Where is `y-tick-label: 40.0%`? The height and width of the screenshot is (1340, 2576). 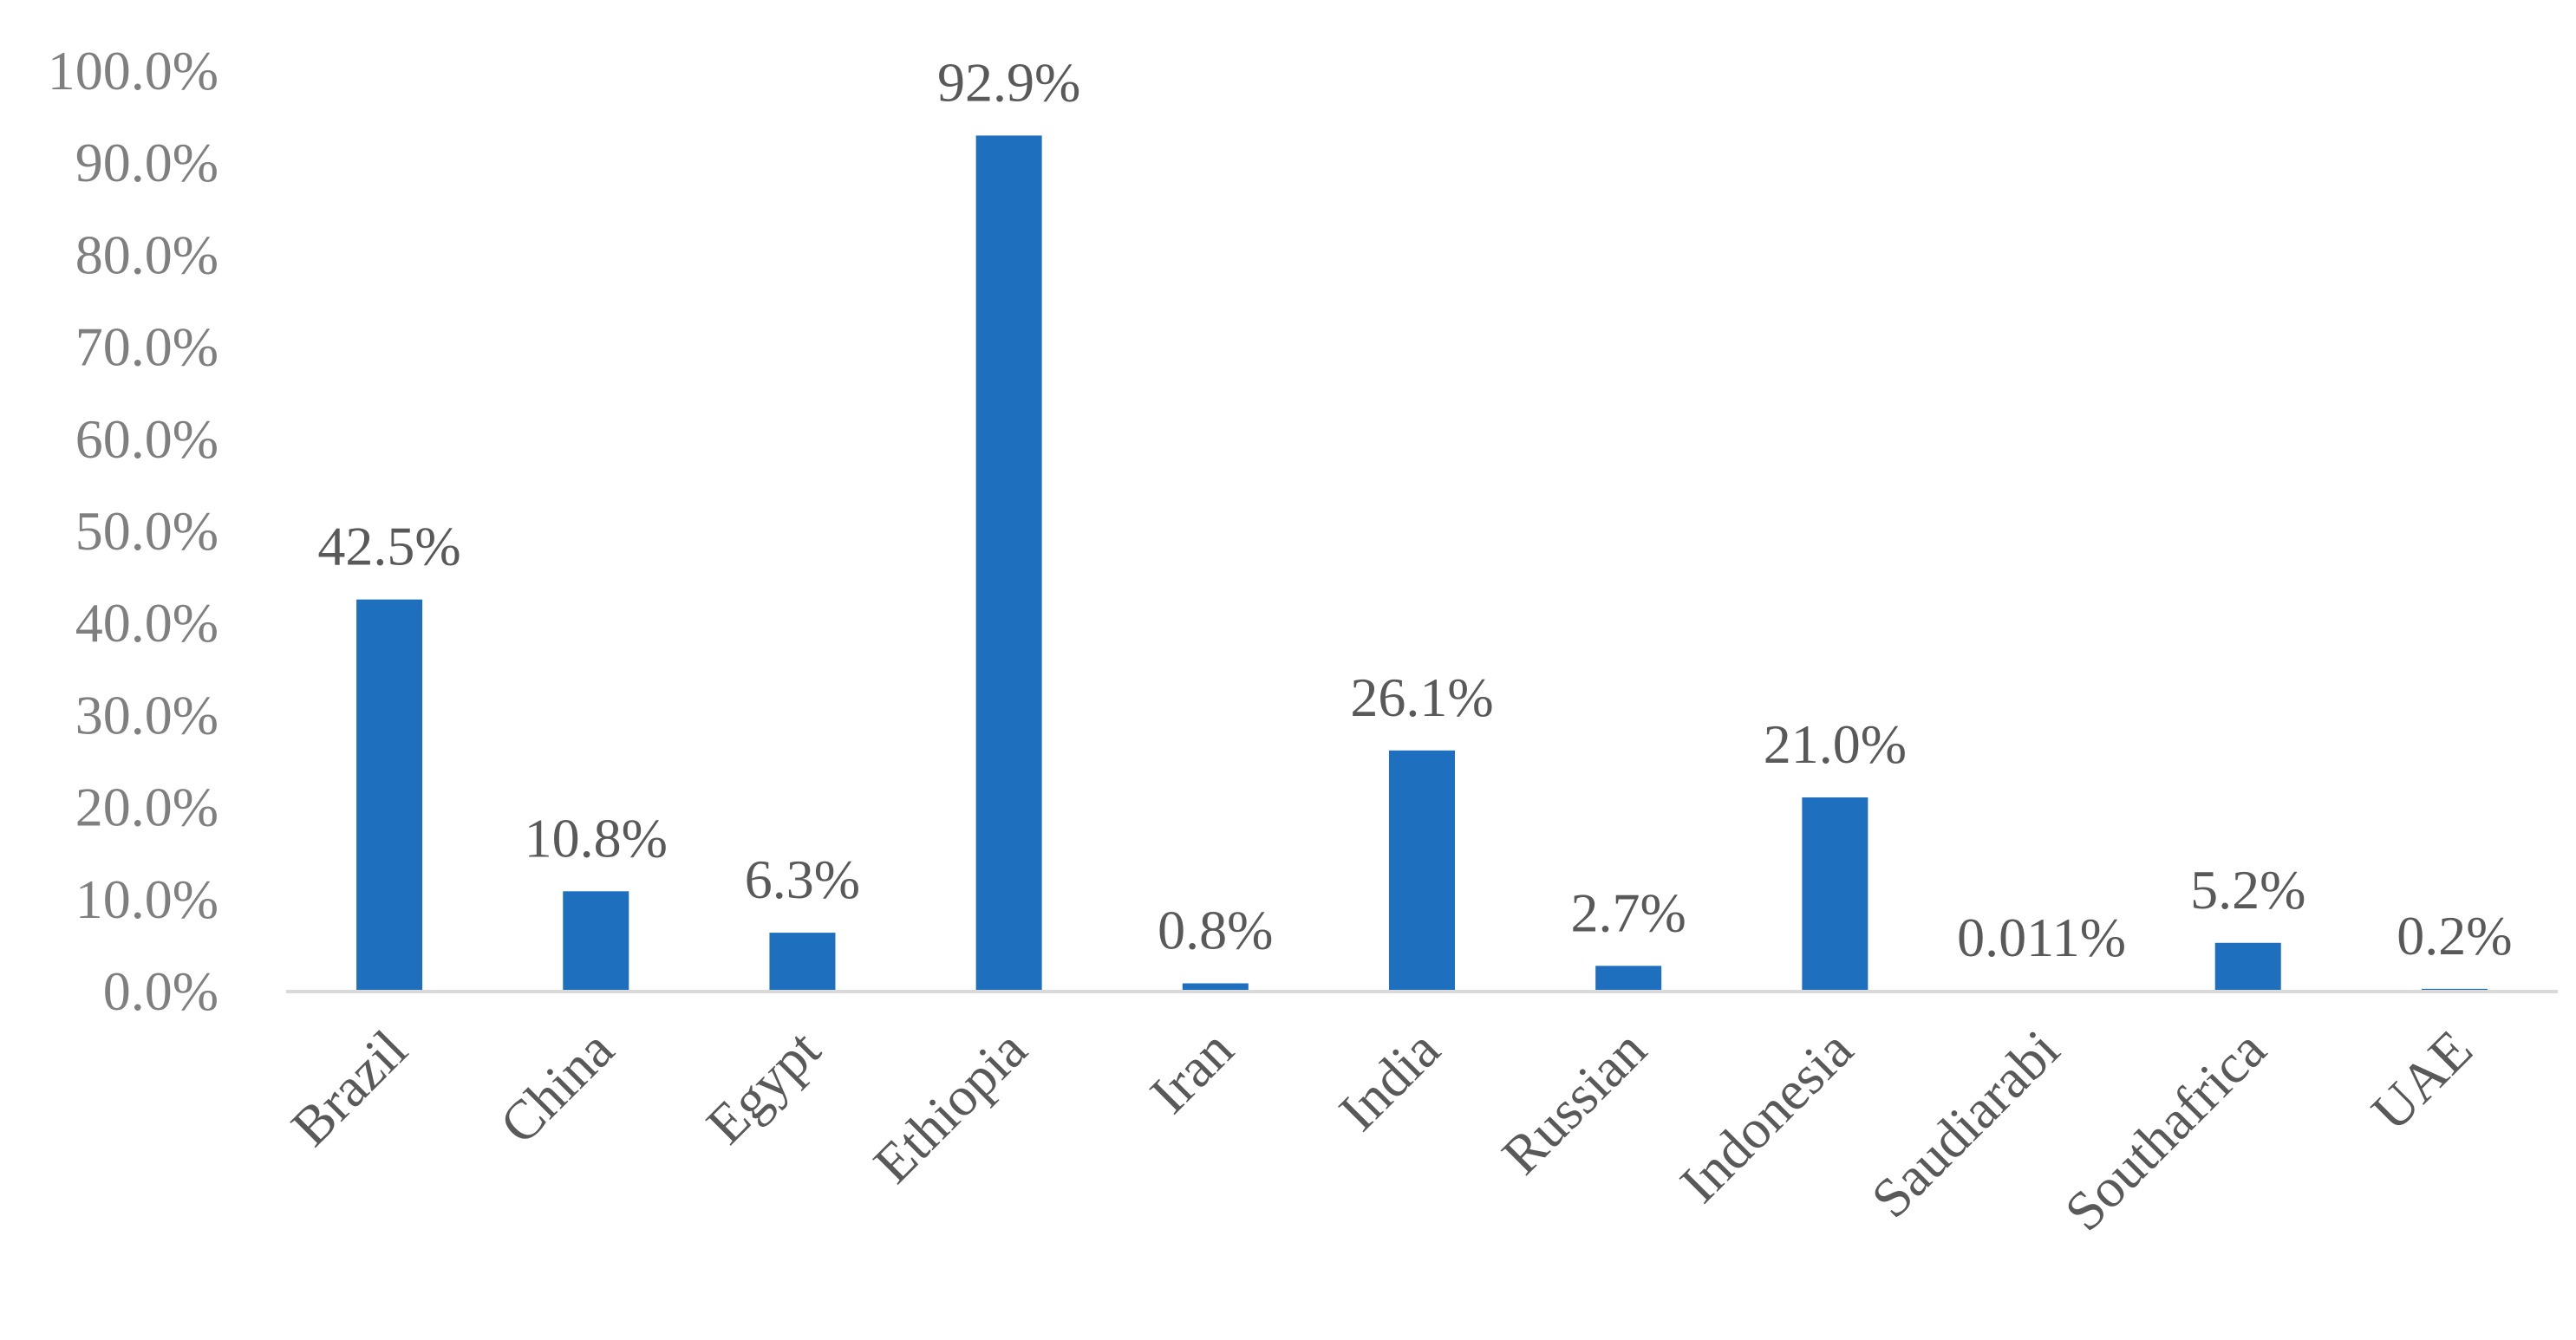
y-tick-label: 40.0% is located at coordinates (146, 623).